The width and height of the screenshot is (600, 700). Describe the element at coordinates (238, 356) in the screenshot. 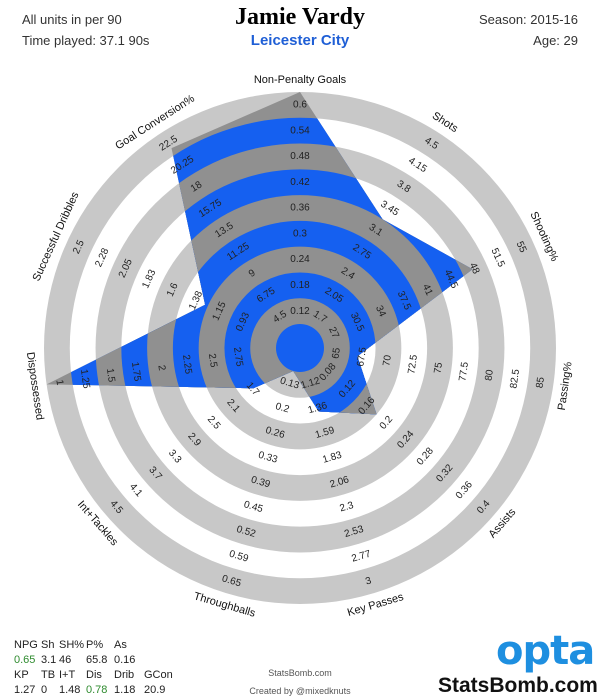

I see `radar-tick-label: 2.75` at that location.